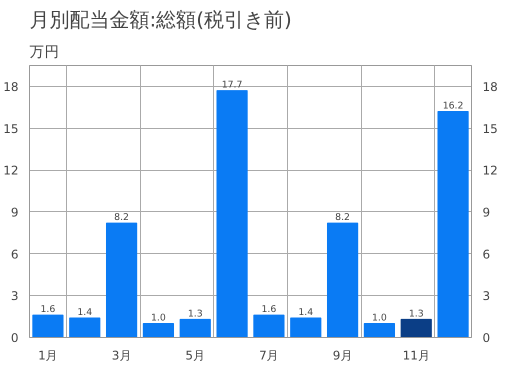 The image size is (512, 370). I want to click on y-tick-label: 18, so click(11, 87).